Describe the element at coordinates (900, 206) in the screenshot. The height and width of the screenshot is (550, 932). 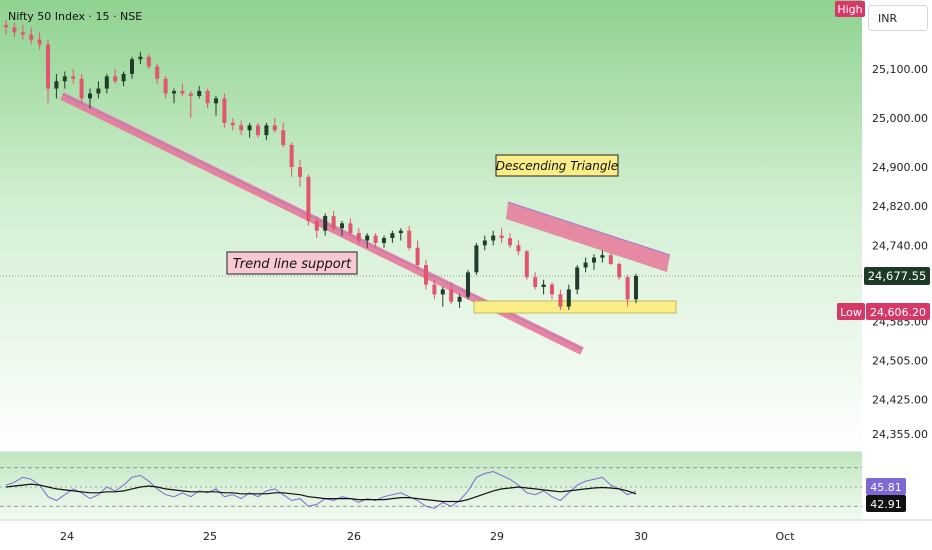
I see `price-tick-label: 24,820.00` at that location.